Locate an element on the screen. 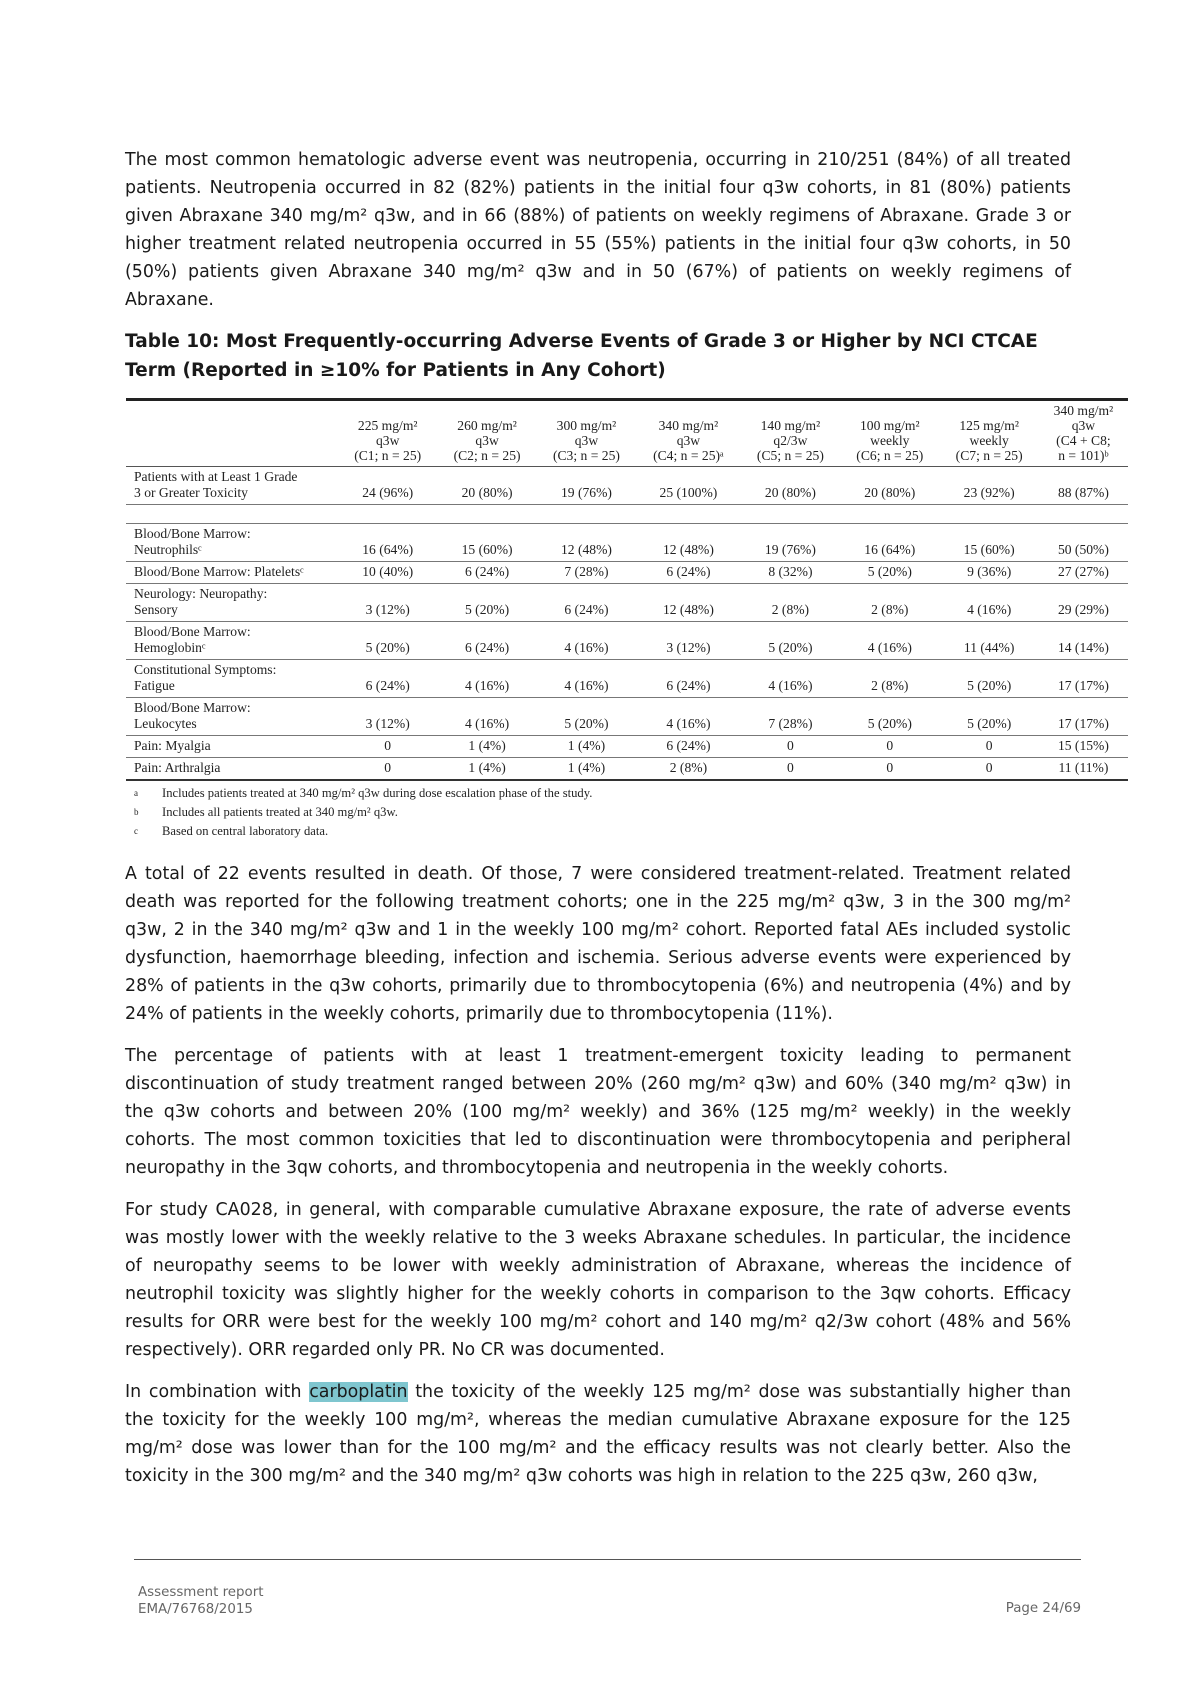 This screenshot has width=1190, height=1682. row-label: Pain: Myalgia is located at coordinates (172, 745).